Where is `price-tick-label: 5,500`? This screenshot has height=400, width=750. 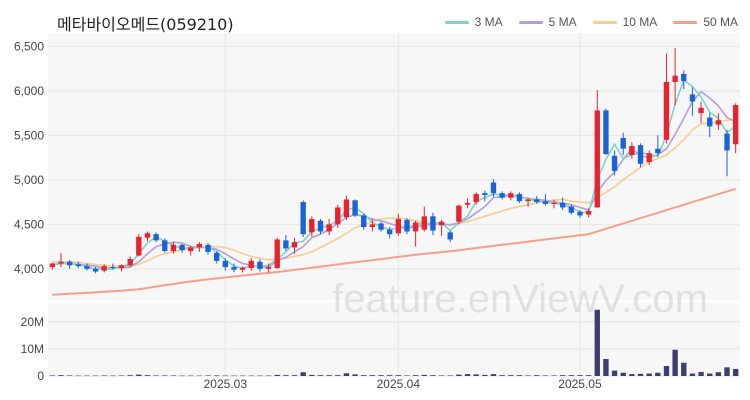
price-tick-label: 5,500 is located at coordinates (29, 135).